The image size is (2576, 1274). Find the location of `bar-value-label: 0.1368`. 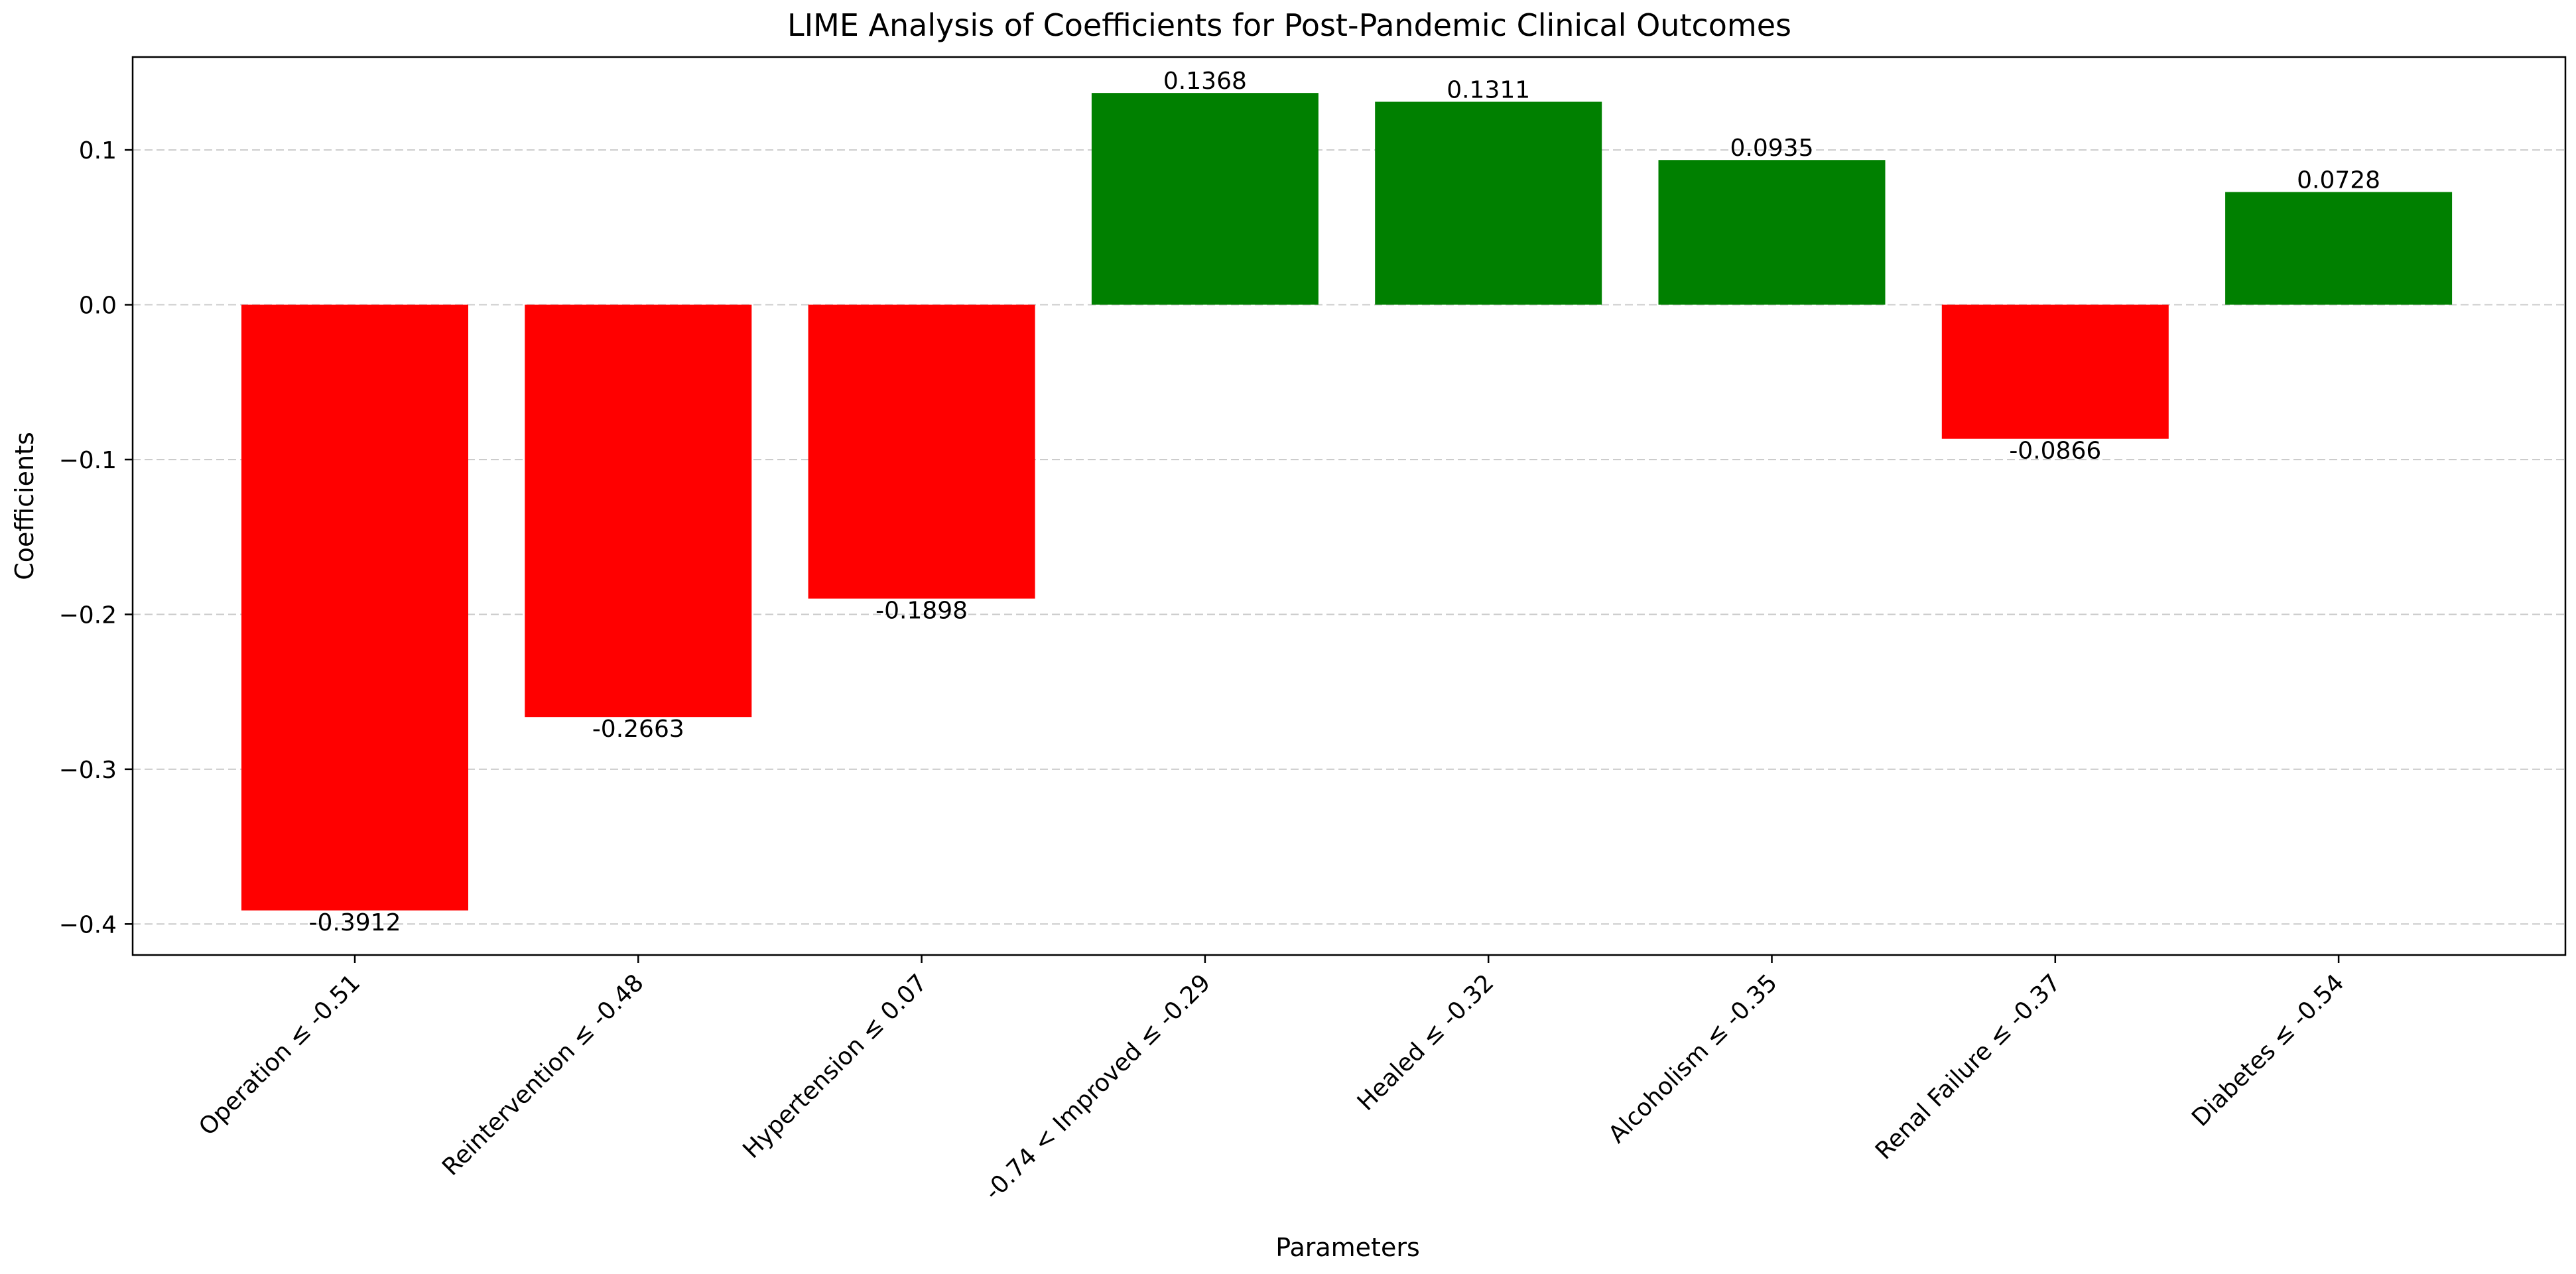

bar-value-label: 0.1368 is located at coordinates (1205, 81).